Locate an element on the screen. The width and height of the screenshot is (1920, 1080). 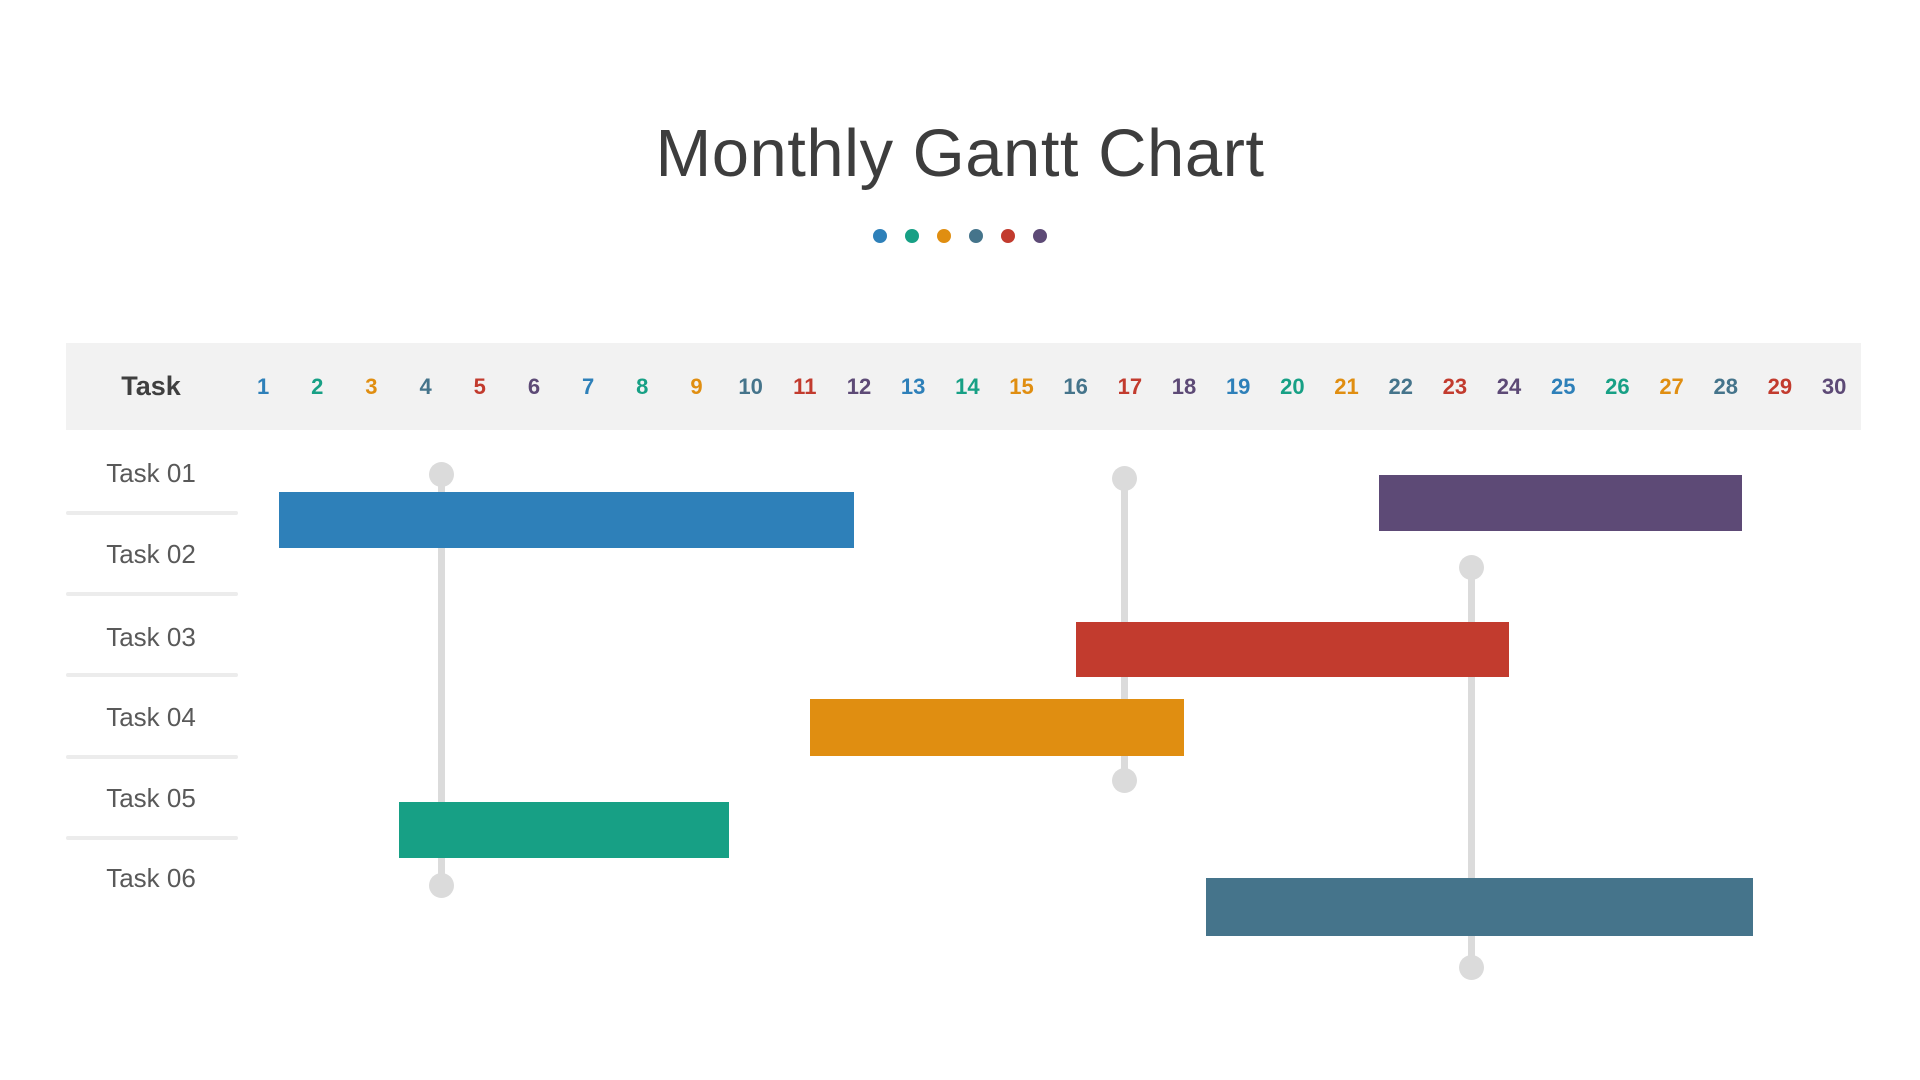
day-header-cell: 14 is located at coordinates (967, 386).